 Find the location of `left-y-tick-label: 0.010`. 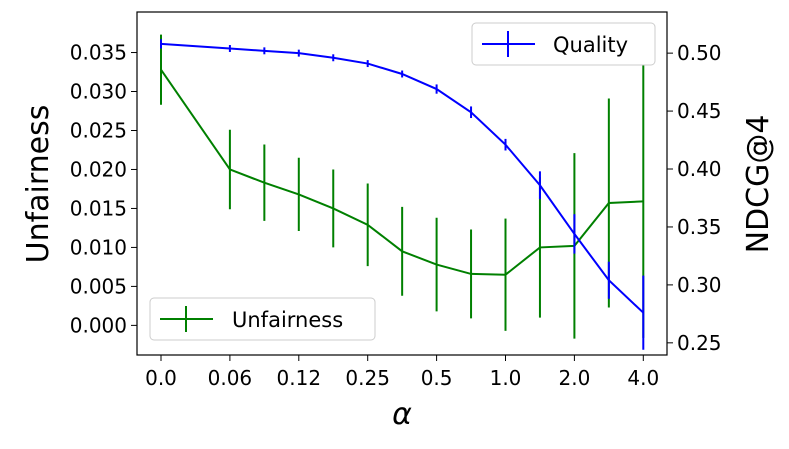

left-y-tick-label: 0.010 is located at coordinates (98, 247).